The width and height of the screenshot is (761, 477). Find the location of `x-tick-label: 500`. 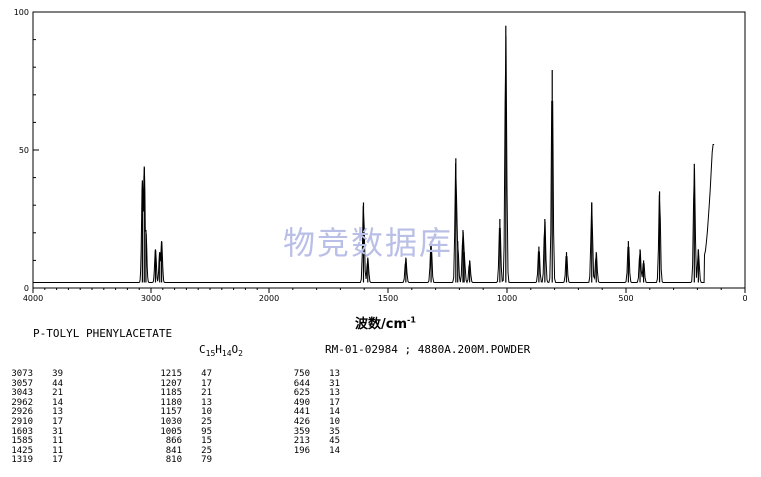

x-tick-label: 500 is located at coordinates (625, 298).